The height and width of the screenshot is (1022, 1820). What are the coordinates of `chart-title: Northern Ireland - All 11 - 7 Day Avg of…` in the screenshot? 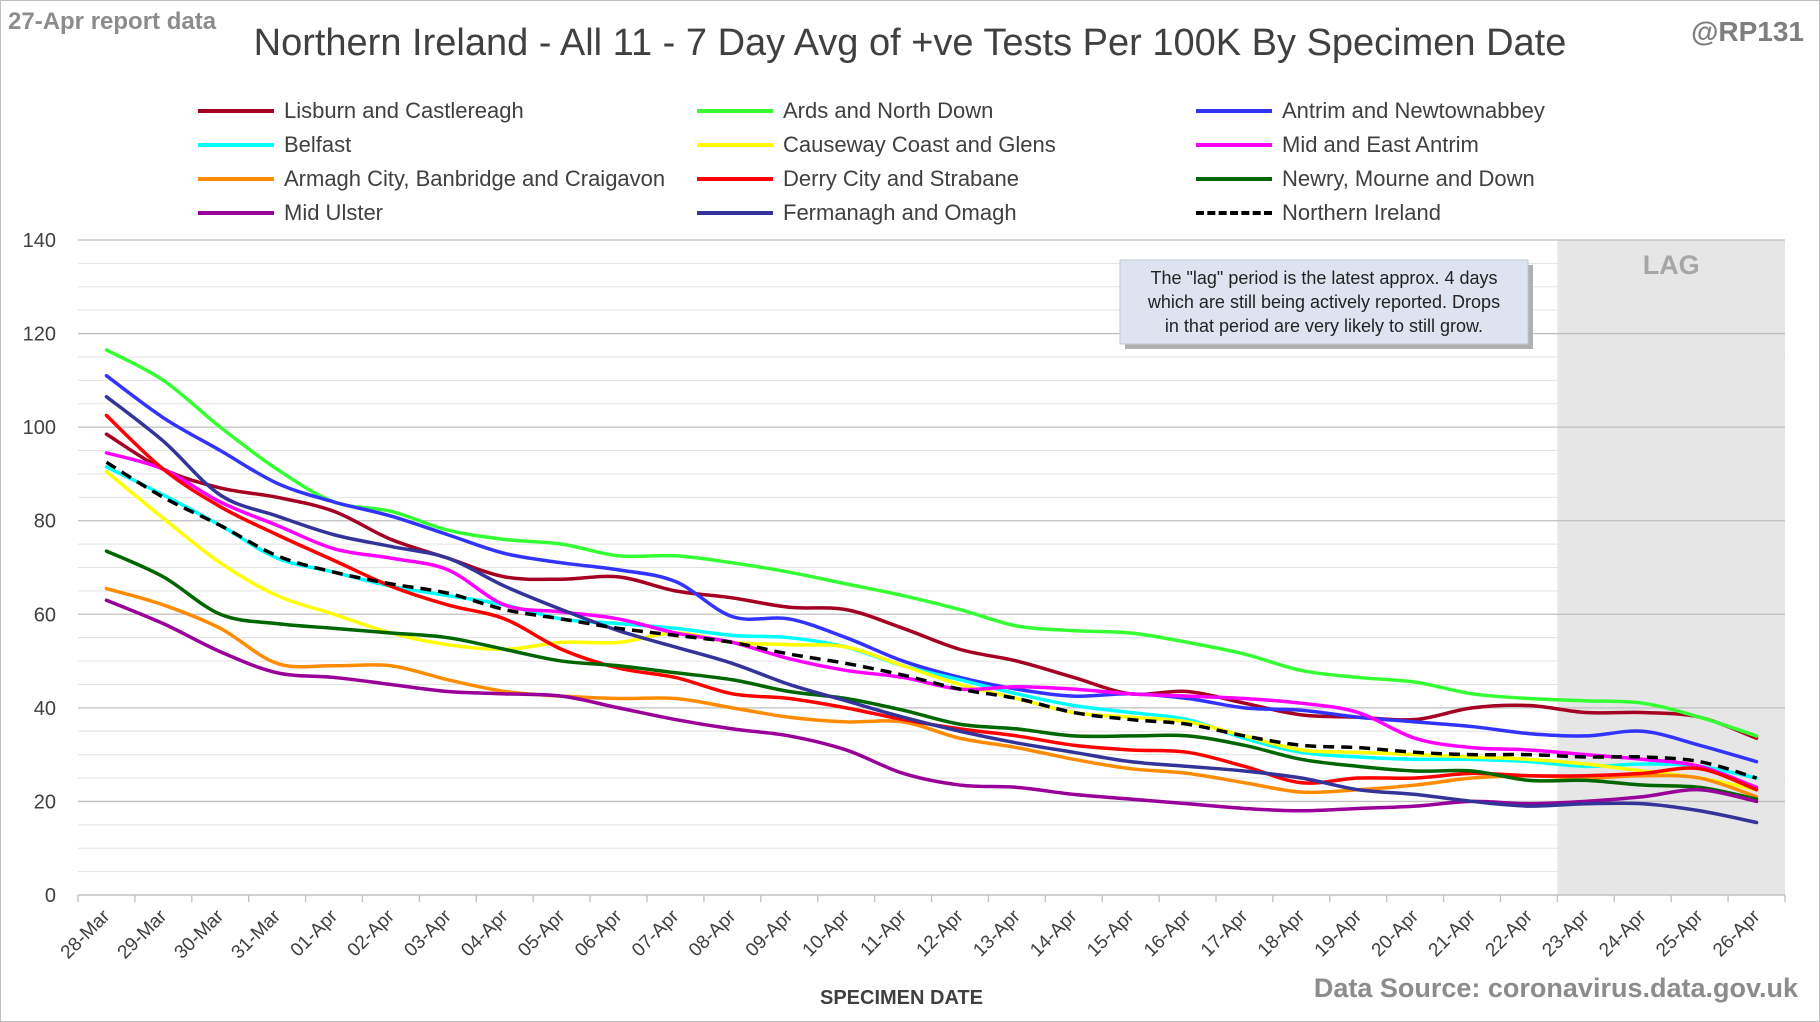 It's located at (910, 43).